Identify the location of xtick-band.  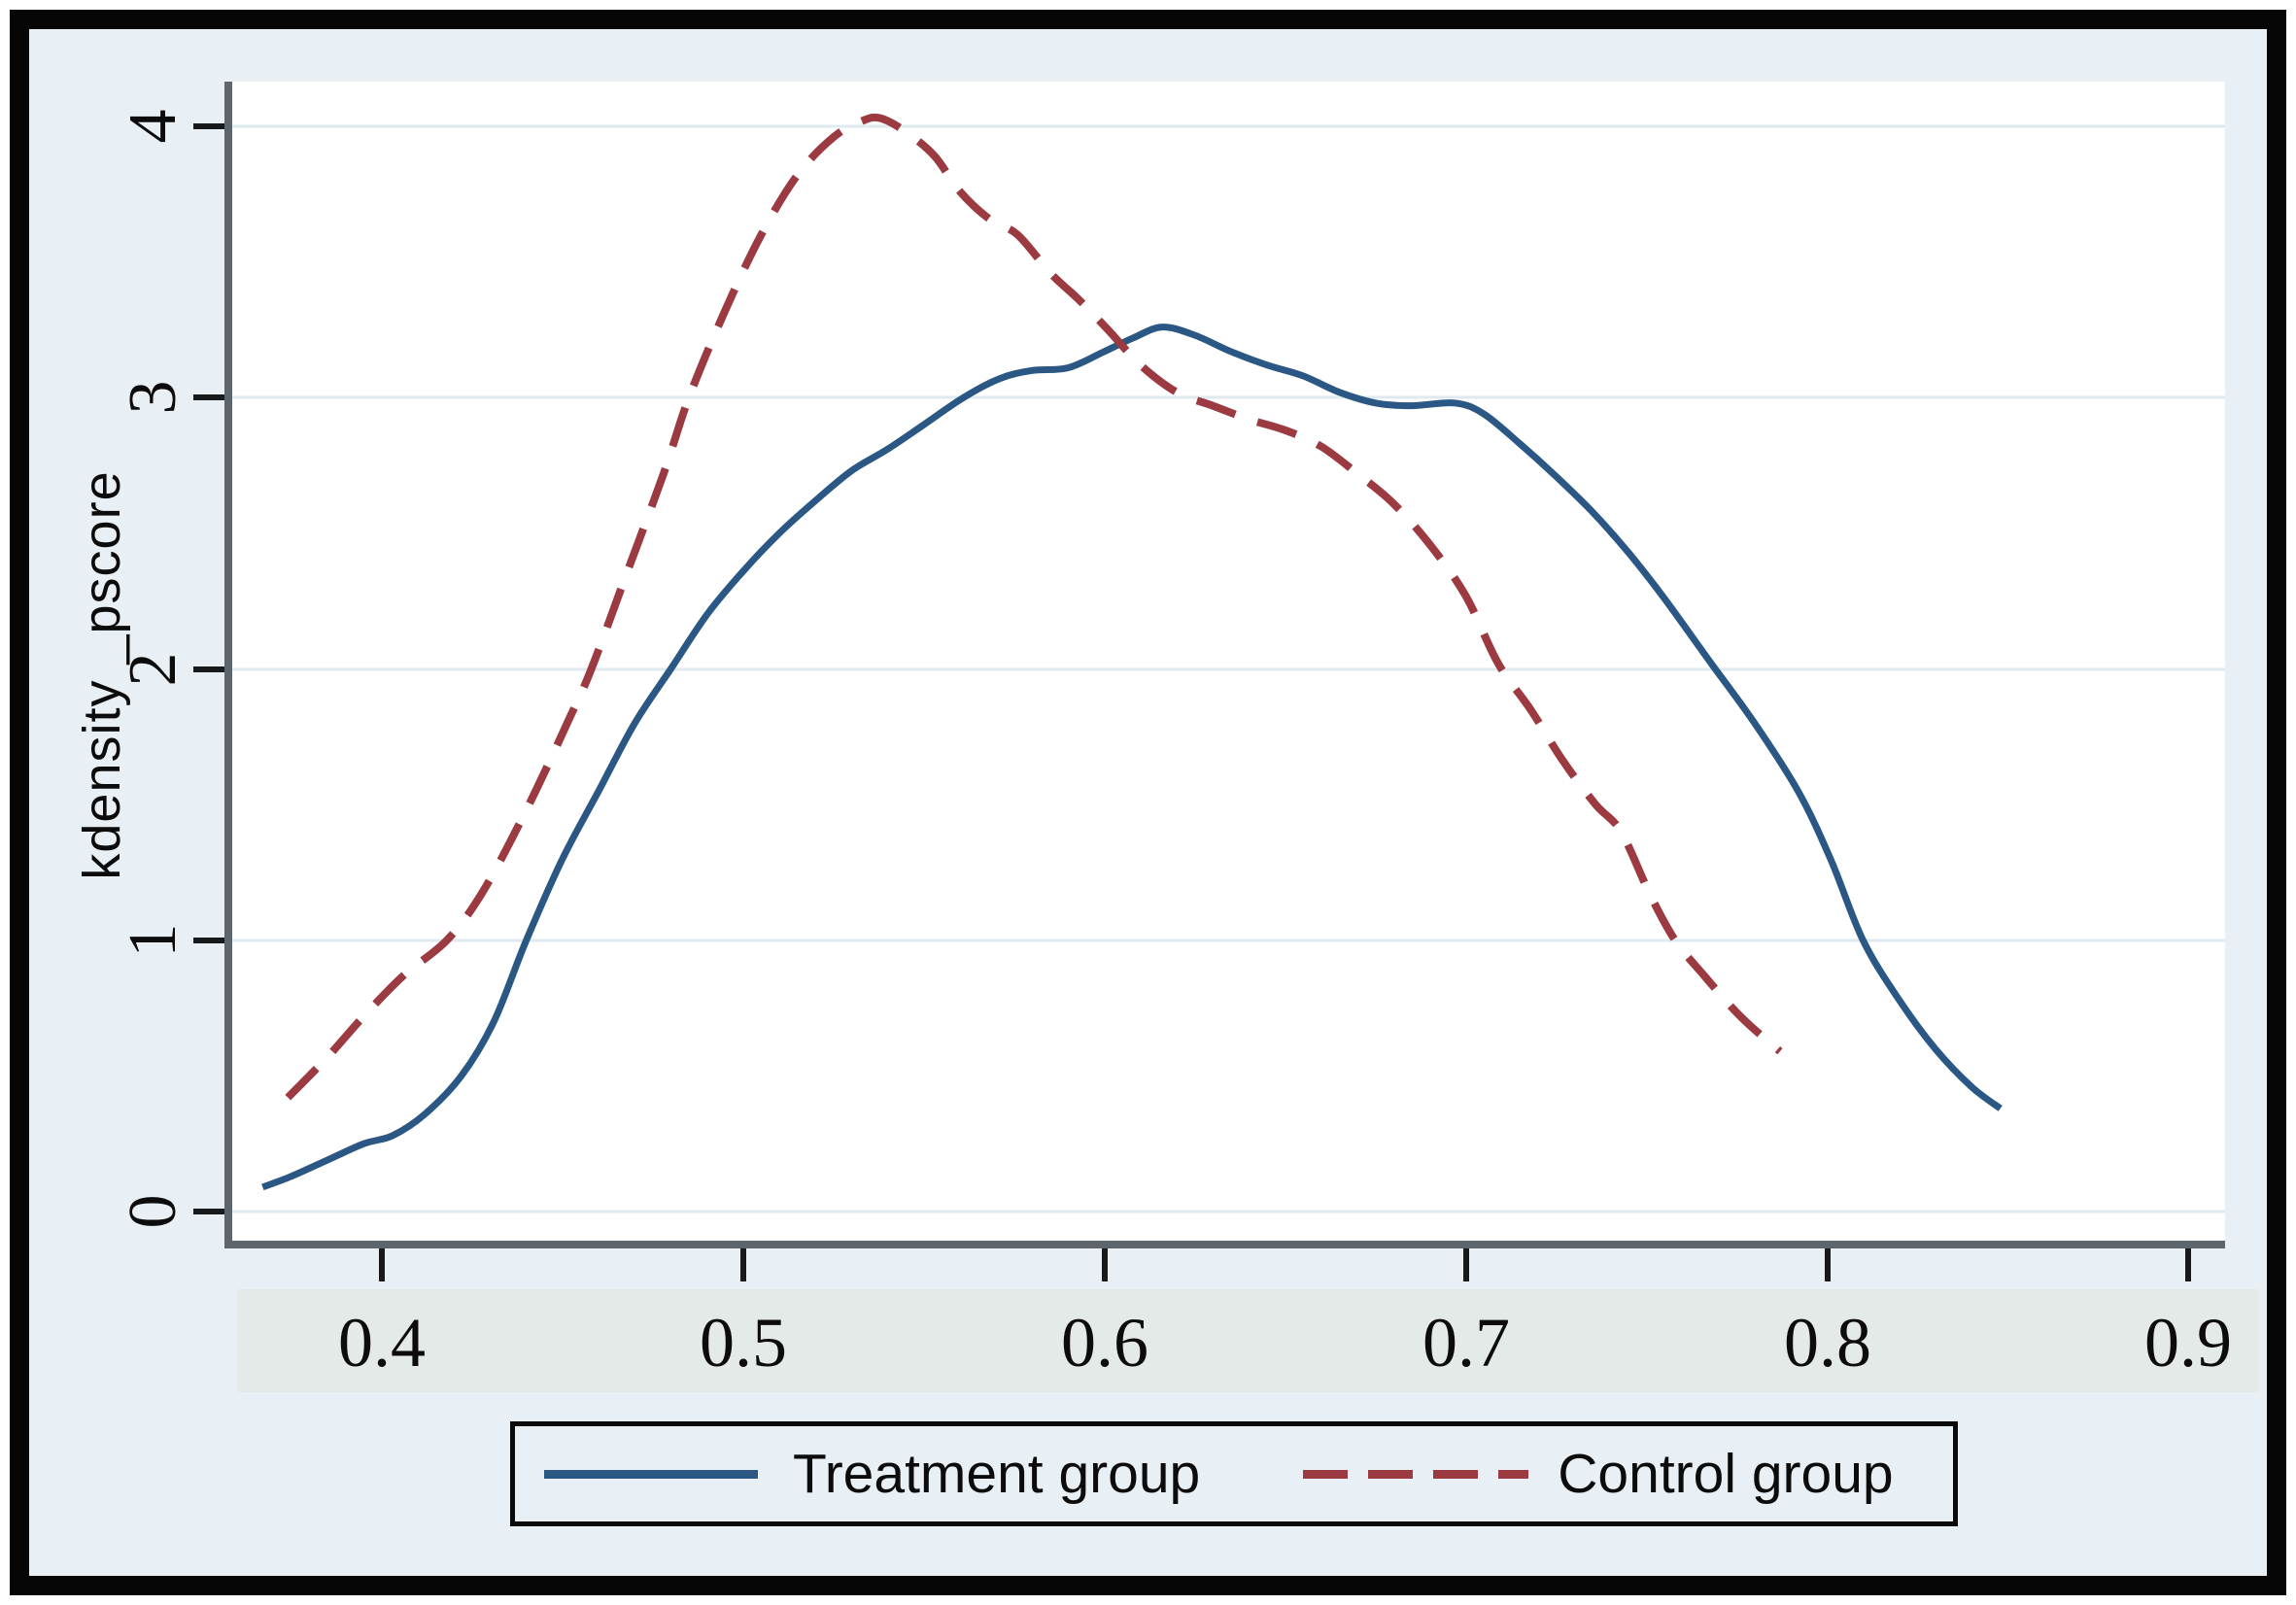
(1248, 1340).